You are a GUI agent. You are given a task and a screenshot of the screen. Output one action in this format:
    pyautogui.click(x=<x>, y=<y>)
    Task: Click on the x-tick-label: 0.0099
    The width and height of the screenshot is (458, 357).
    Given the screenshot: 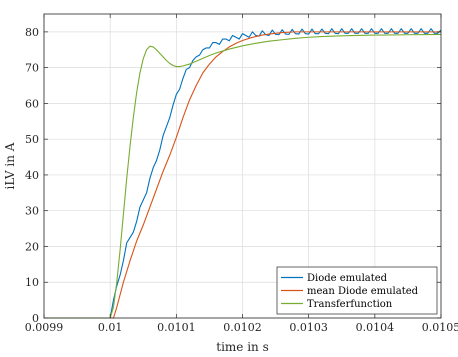 What is the action you would take?
    pyautogui.click(x=44, y=327)
    